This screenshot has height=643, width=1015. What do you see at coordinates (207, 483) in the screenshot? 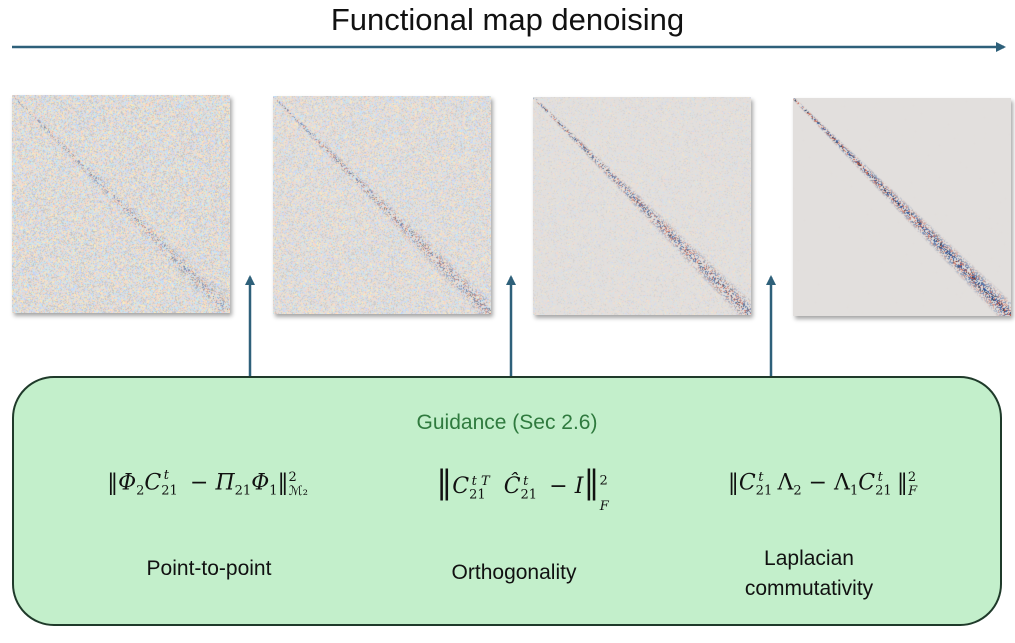
I see `point-to-point-equation: ‖Φ2C21t − Π21Φ1‖2ℳ₂` at bounding box center [207, 483].